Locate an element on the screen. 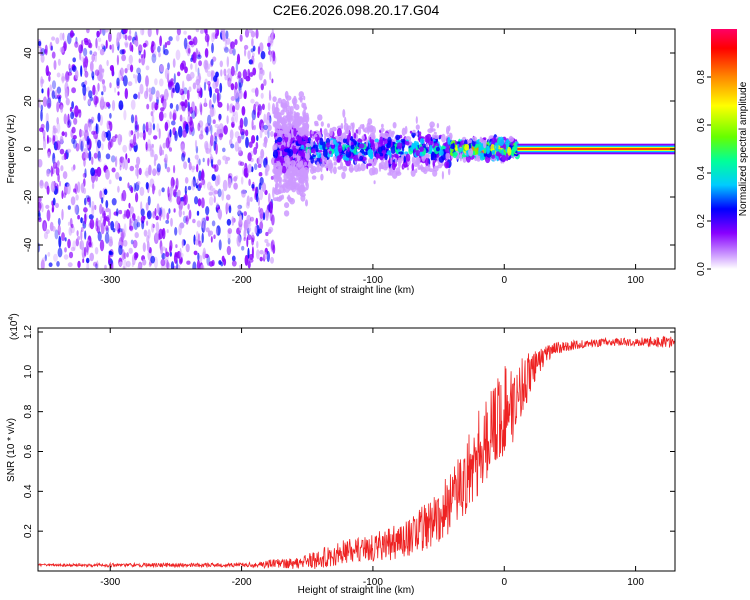  colorbar-label: Normalized spectral amplitude is located at coordinates (743, 148).